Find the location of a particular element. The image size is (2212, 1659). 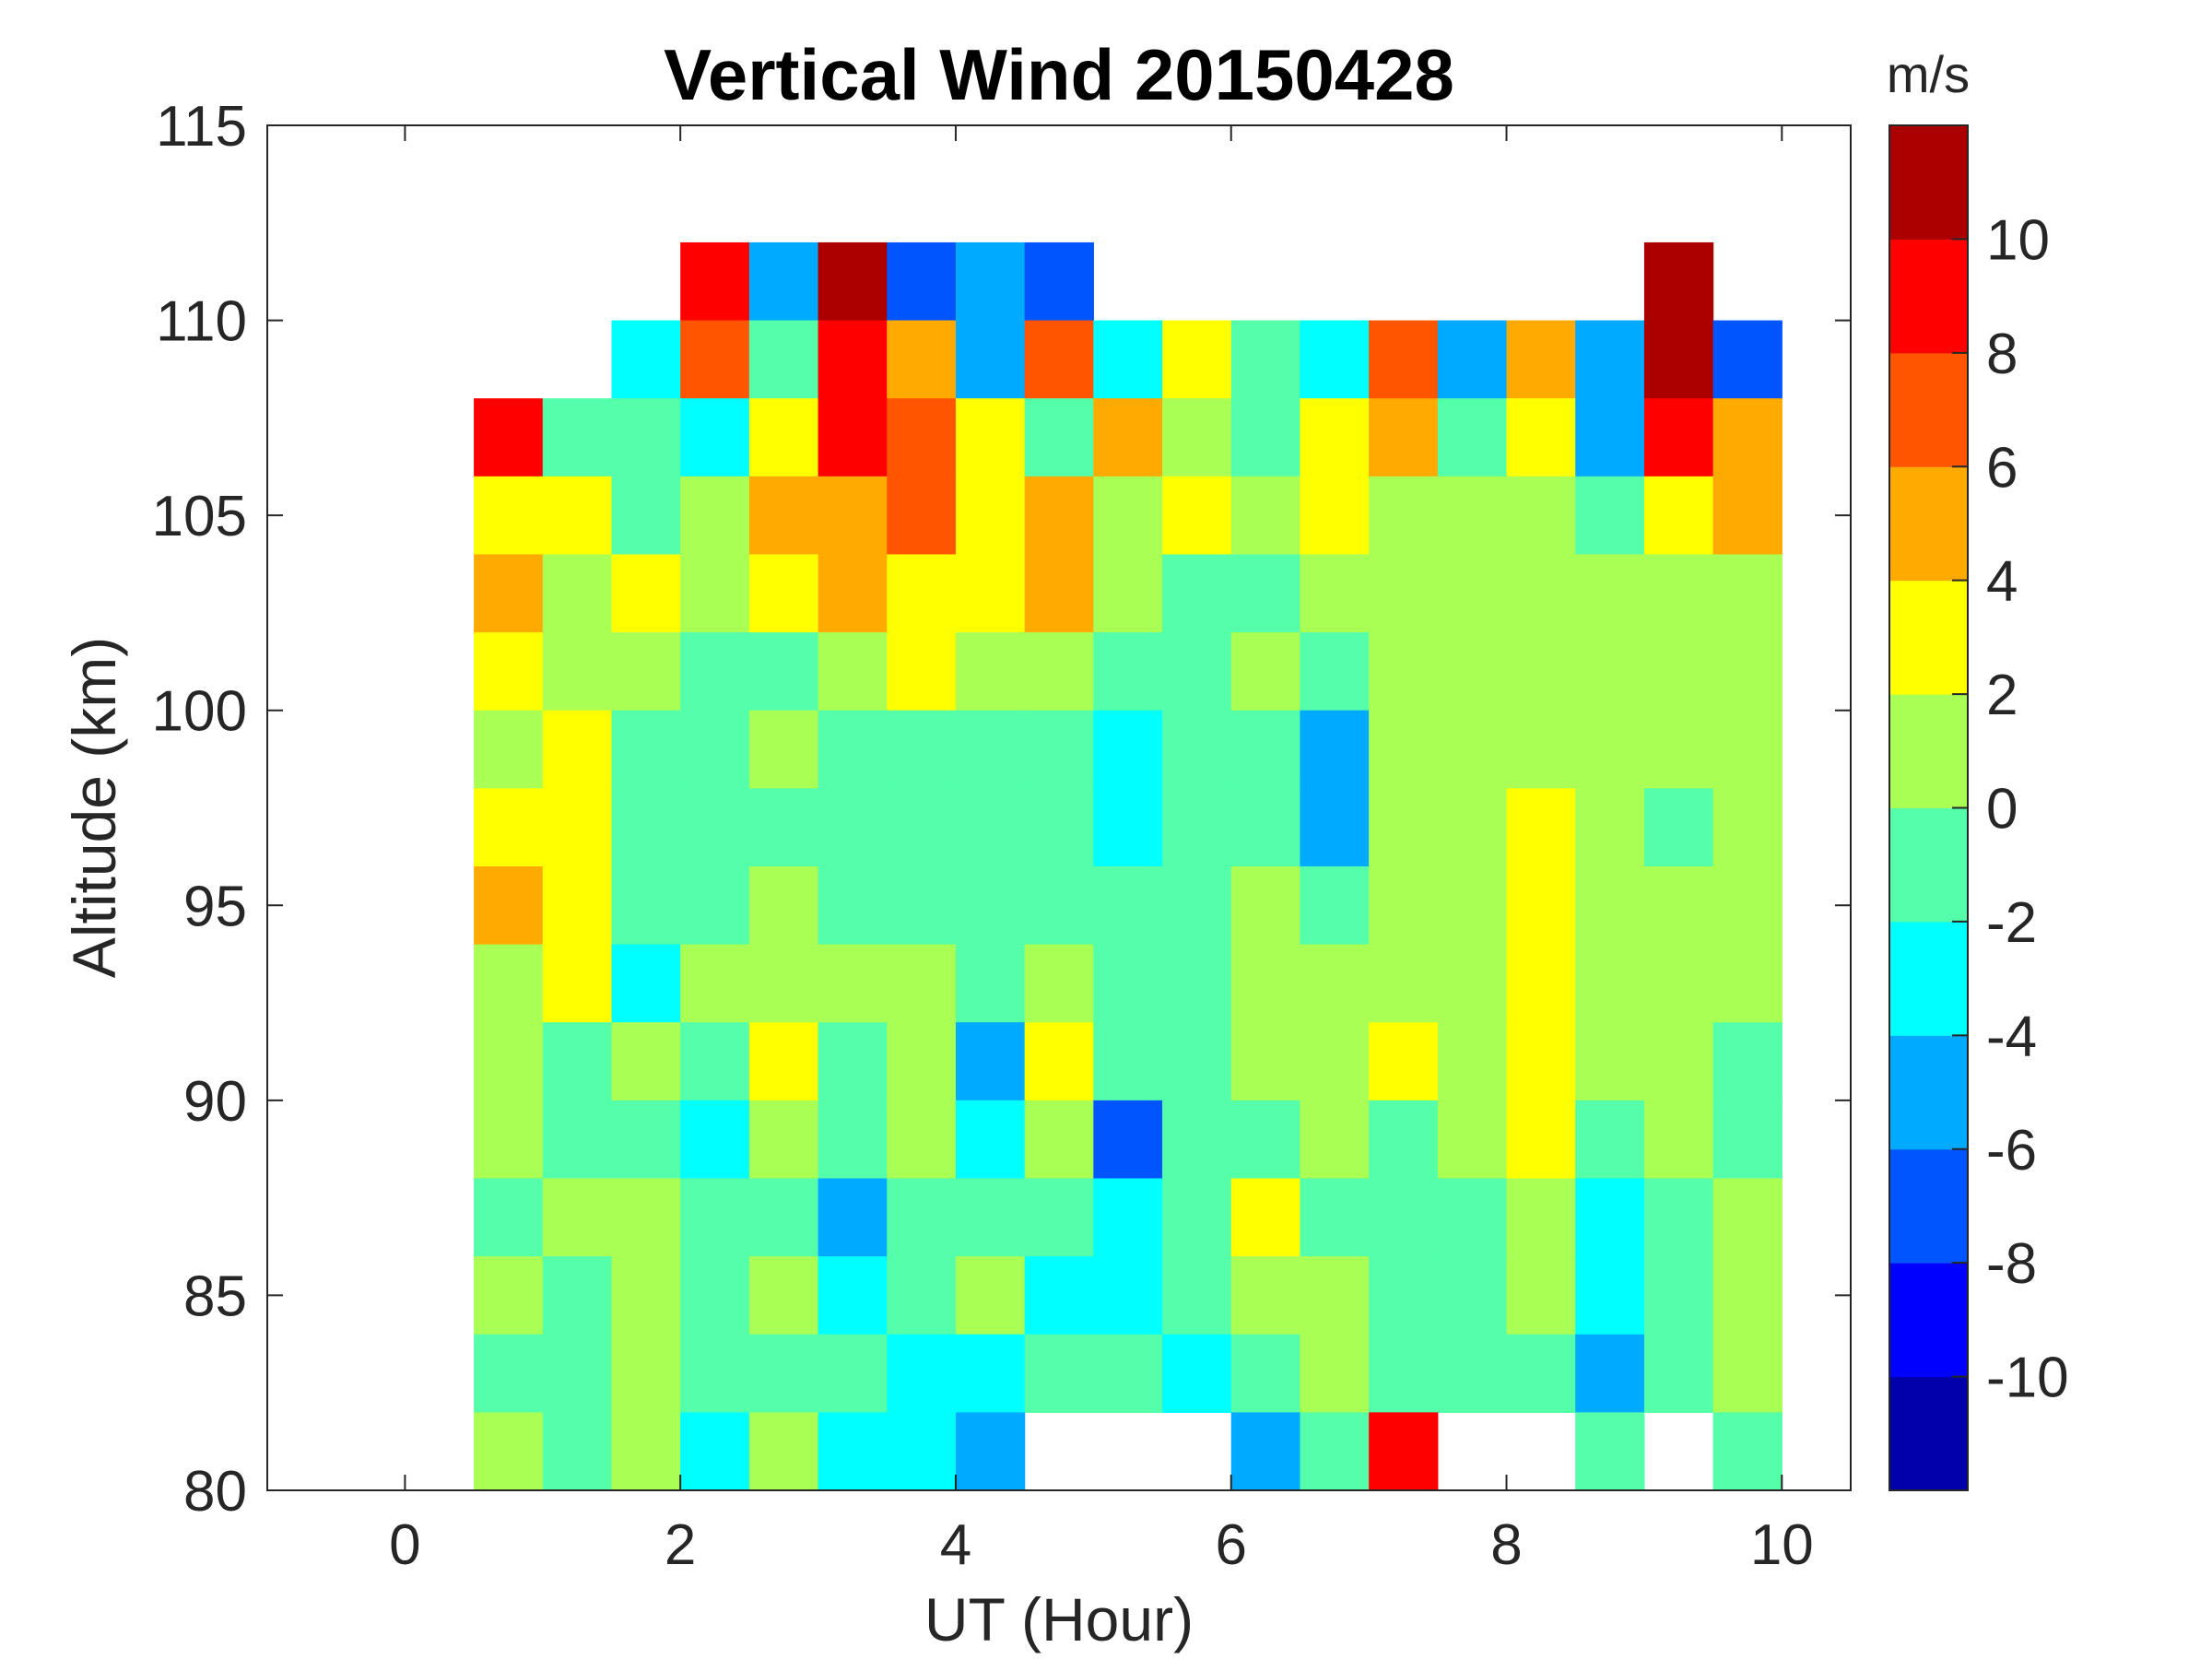

x-tick-label: 0 is located at coordinates (404, 1545).